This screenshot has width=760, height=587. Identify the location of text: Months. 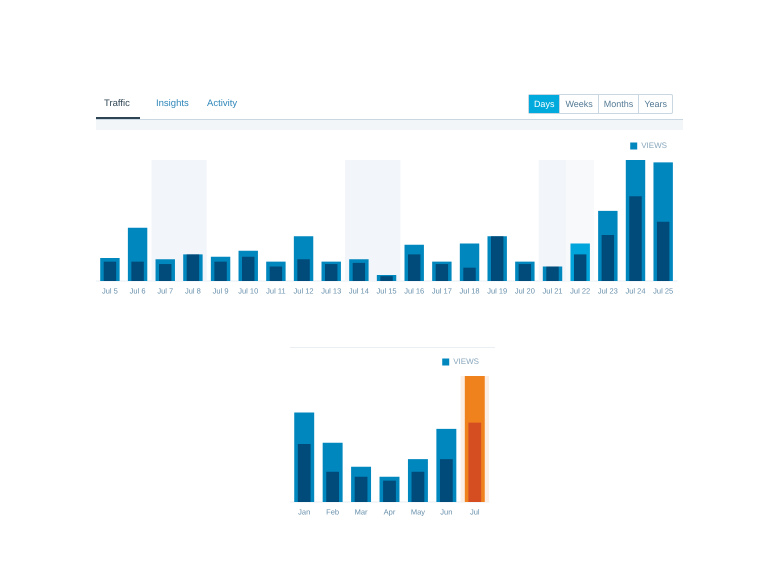
(618, 104).